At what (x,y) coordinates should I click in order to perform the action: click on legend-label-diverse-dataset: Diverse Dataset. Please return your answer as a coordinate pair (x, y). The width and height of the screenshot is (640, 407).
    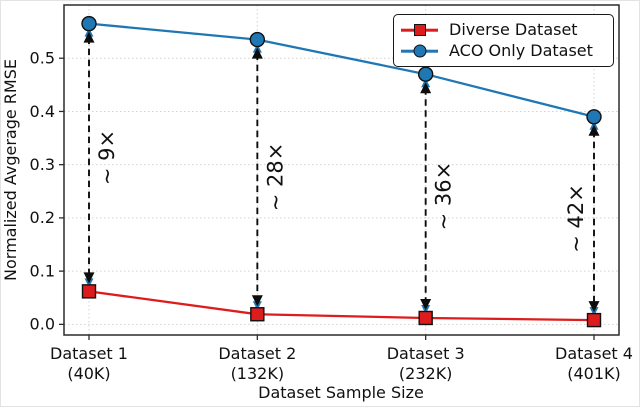
    Looking at the image, I should click on (513, 29).